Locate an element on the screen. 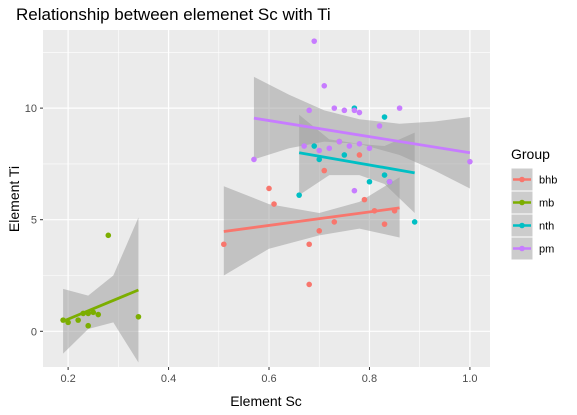 This screenshot has height=415, width=577. confidence-band-pm is located at coordinates (361, 132).